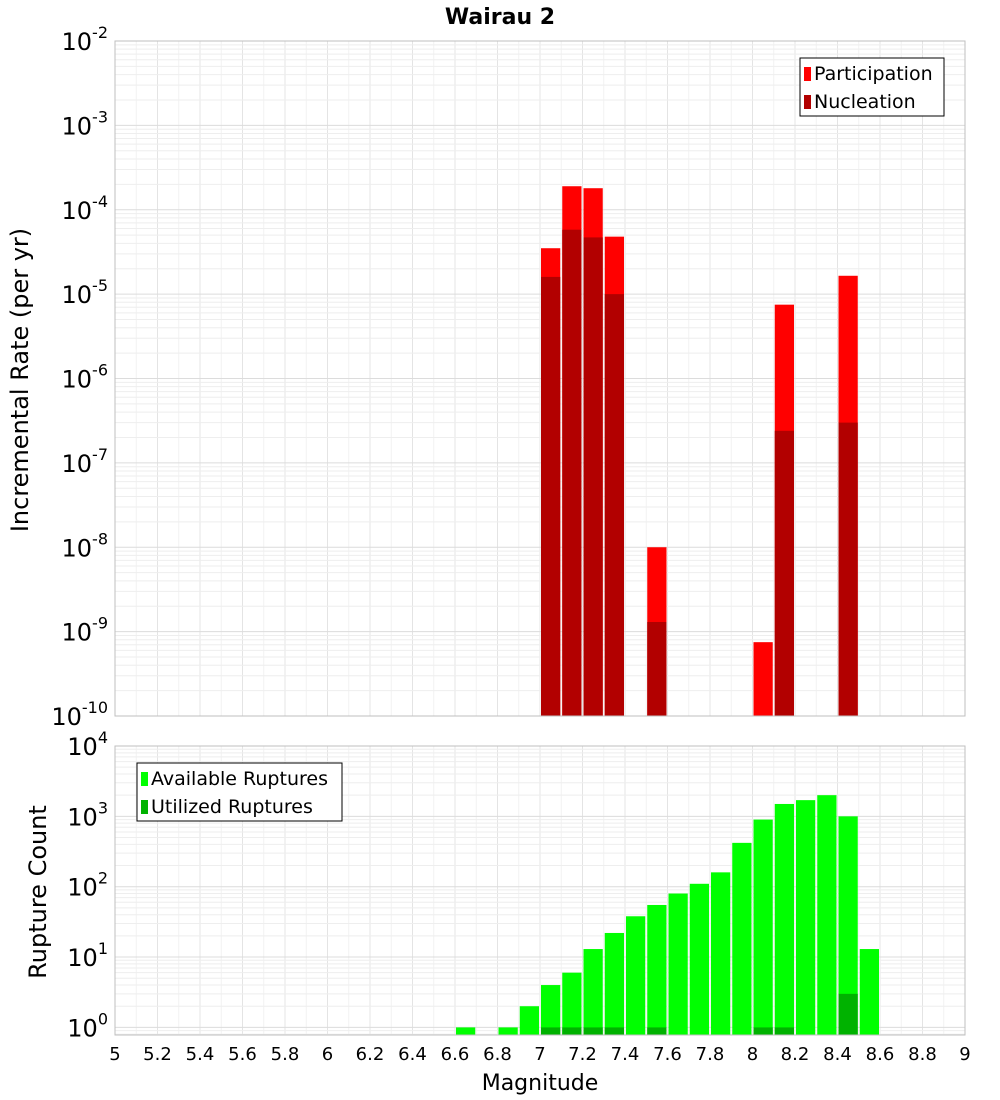  I want to click on x-tick-label: 5.8, so click(285, 1054).